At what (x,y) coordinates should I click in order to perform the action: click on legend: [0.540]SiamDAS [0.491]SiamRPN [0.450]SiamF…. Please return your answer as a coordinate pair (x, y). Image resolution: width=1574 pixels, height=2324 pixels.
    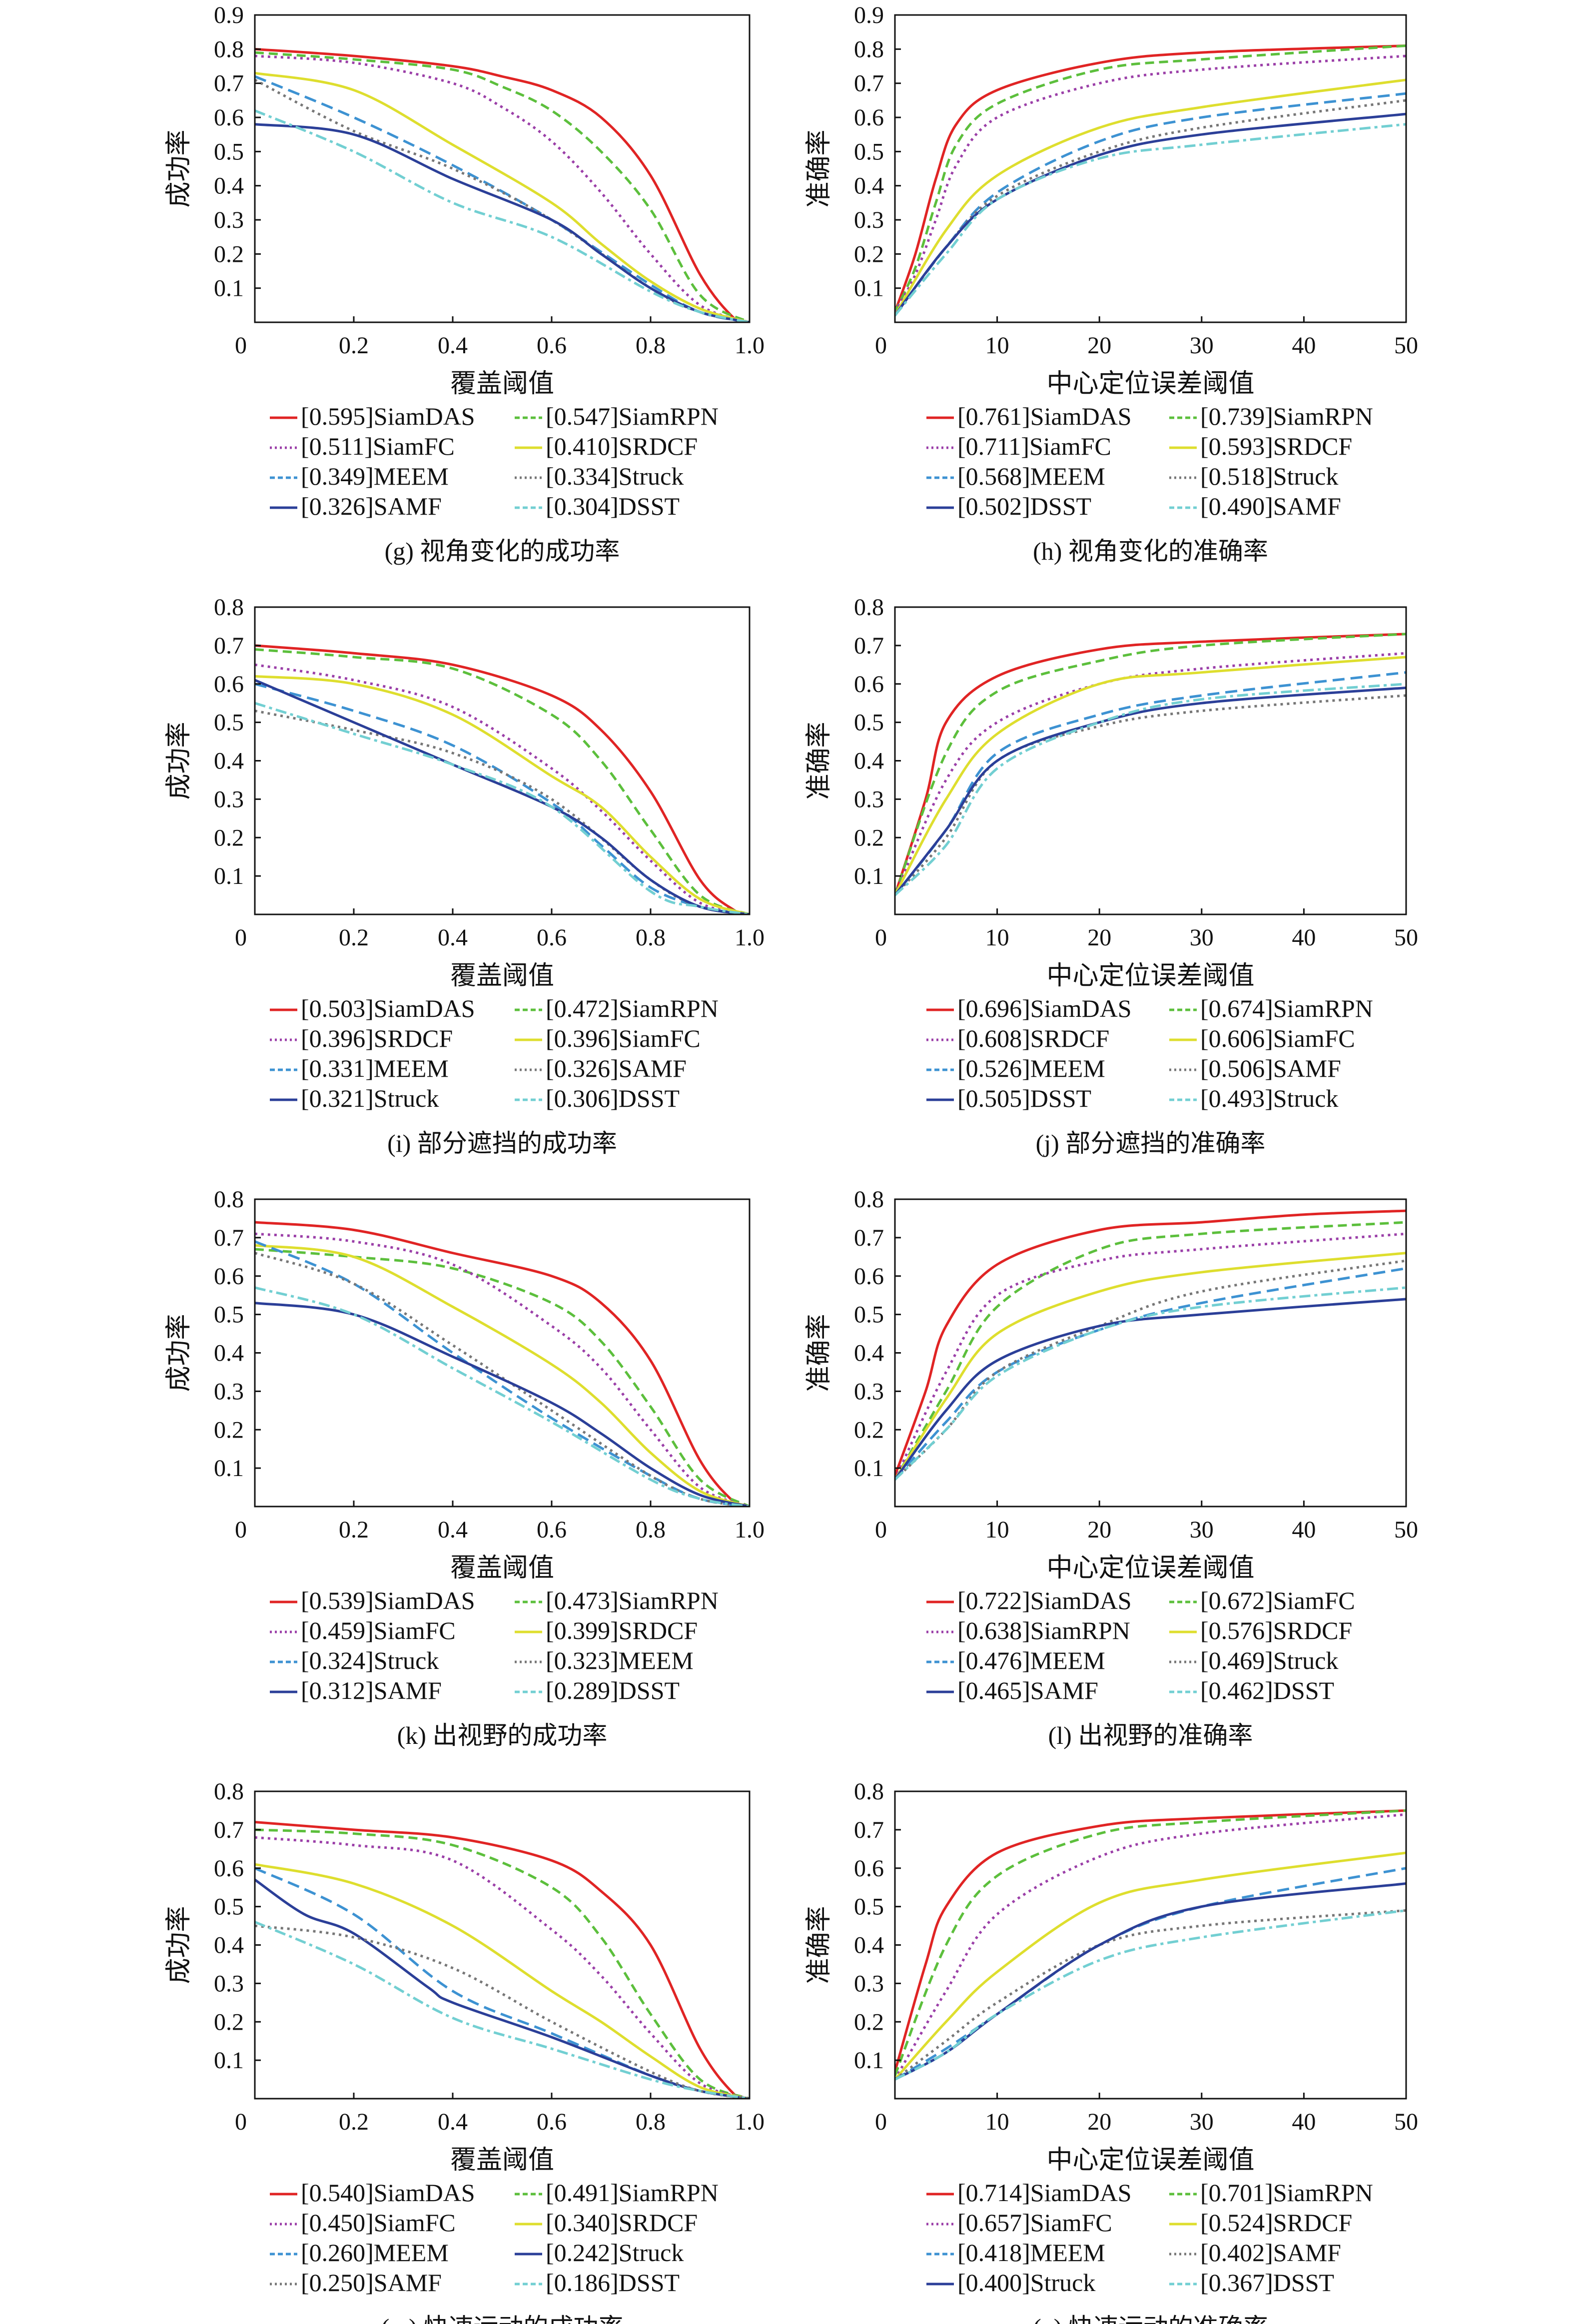
    Looking at the image, I should click on (494, 2238).